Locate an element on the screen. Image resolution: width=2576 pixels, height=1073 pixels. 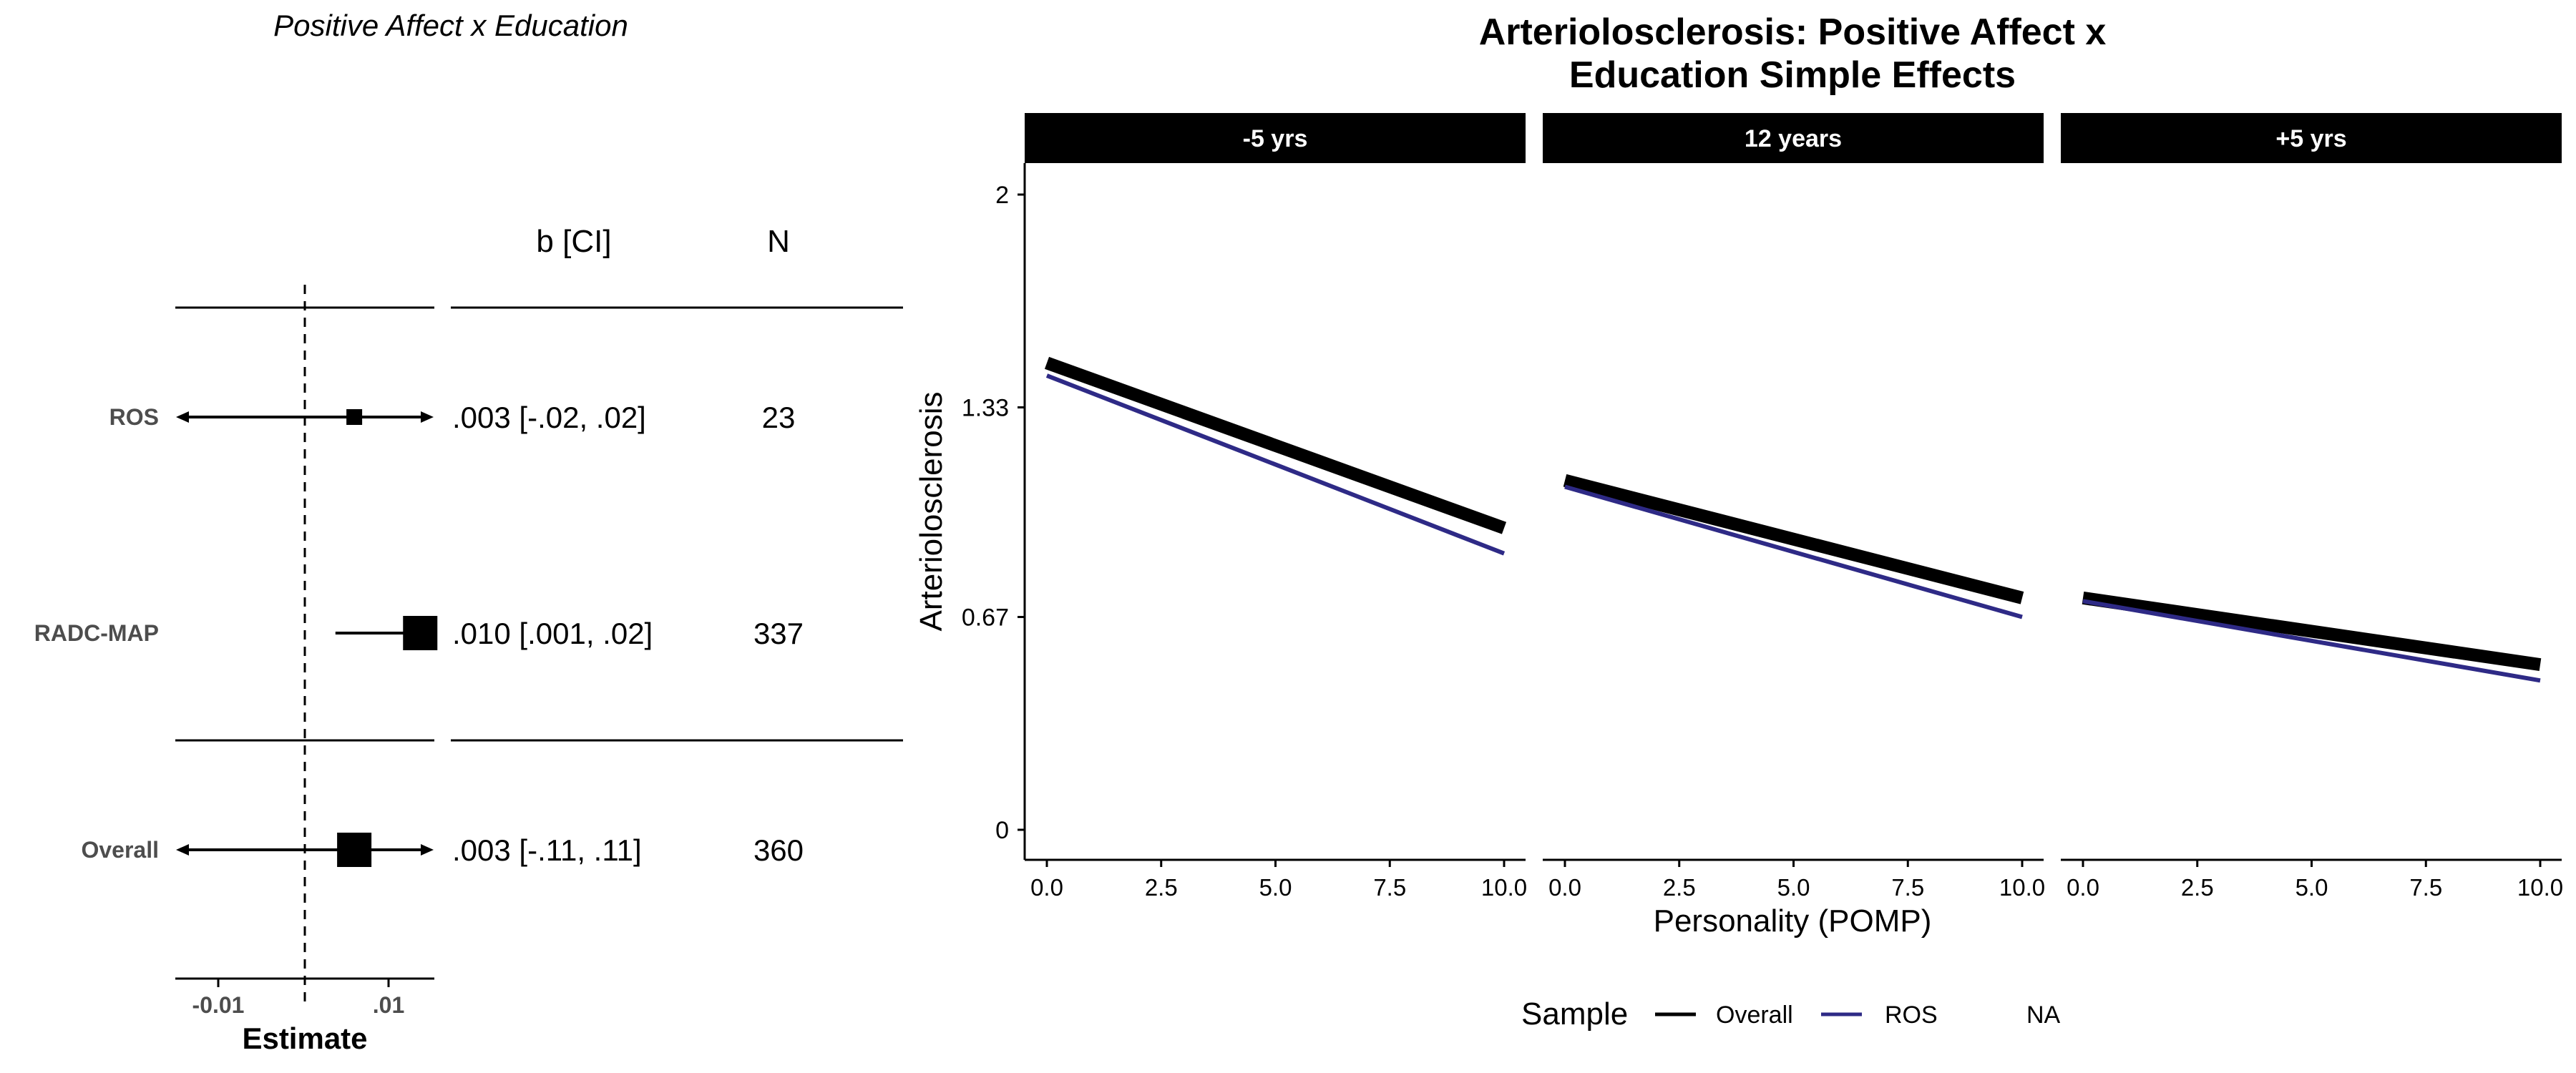
y-tick-label: 0.67 is located at coordinates (985, 618).